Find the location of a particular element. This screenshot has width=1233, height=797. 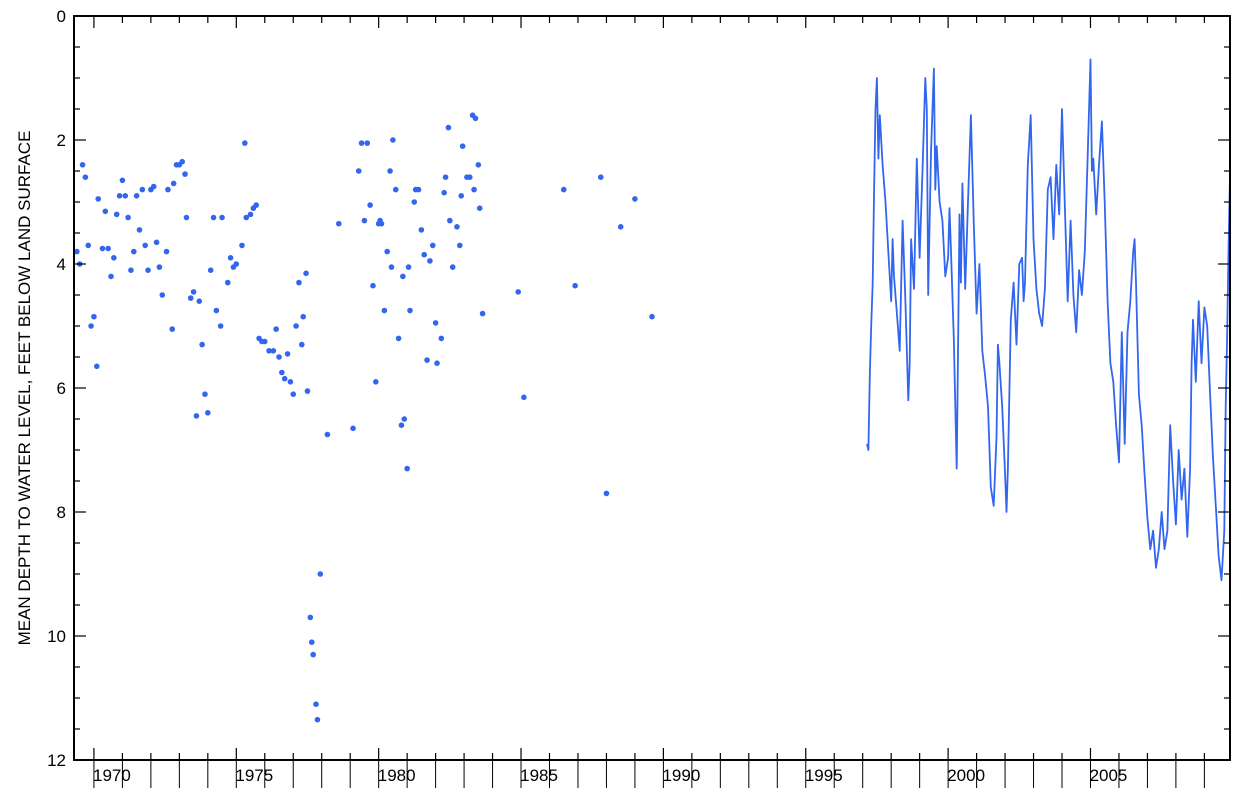

y-tick-label: 6 is located at coordinates (61, 388).